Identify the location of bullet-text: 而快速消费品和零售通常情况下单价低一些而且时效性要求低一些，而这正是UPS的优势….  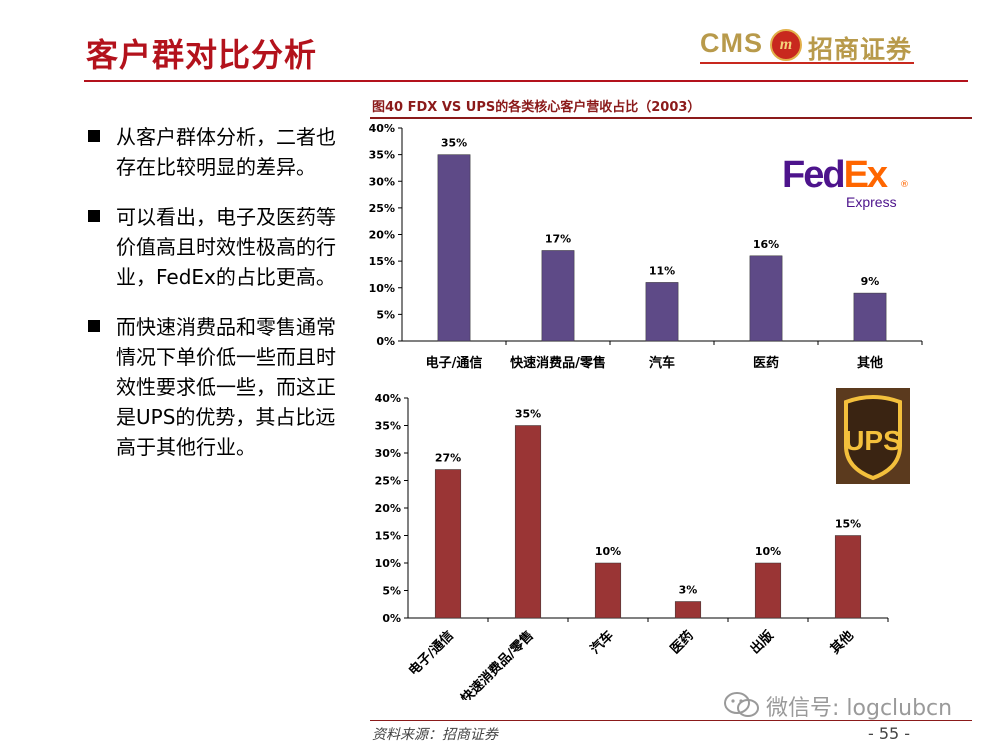
(226, 387).